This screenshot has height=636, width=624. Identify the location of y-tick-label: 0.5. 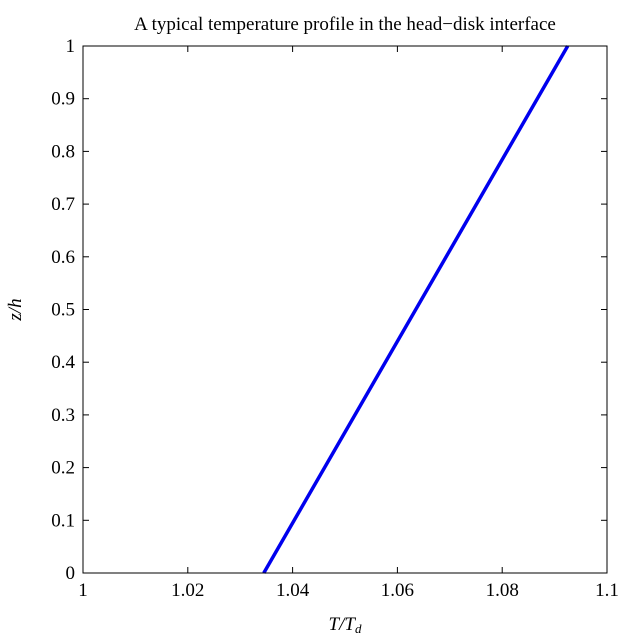
(63, 310).